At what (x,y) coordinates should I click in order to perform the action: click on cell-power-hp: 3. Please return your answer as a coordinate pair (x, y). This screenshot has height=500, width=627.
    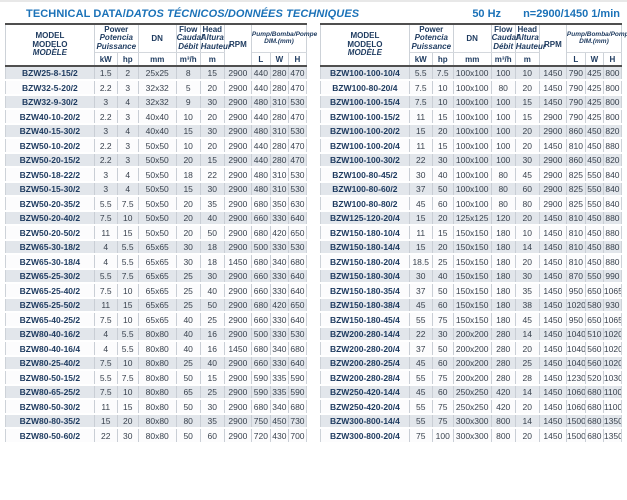
    Looking at the image, I should click on (128, 88).